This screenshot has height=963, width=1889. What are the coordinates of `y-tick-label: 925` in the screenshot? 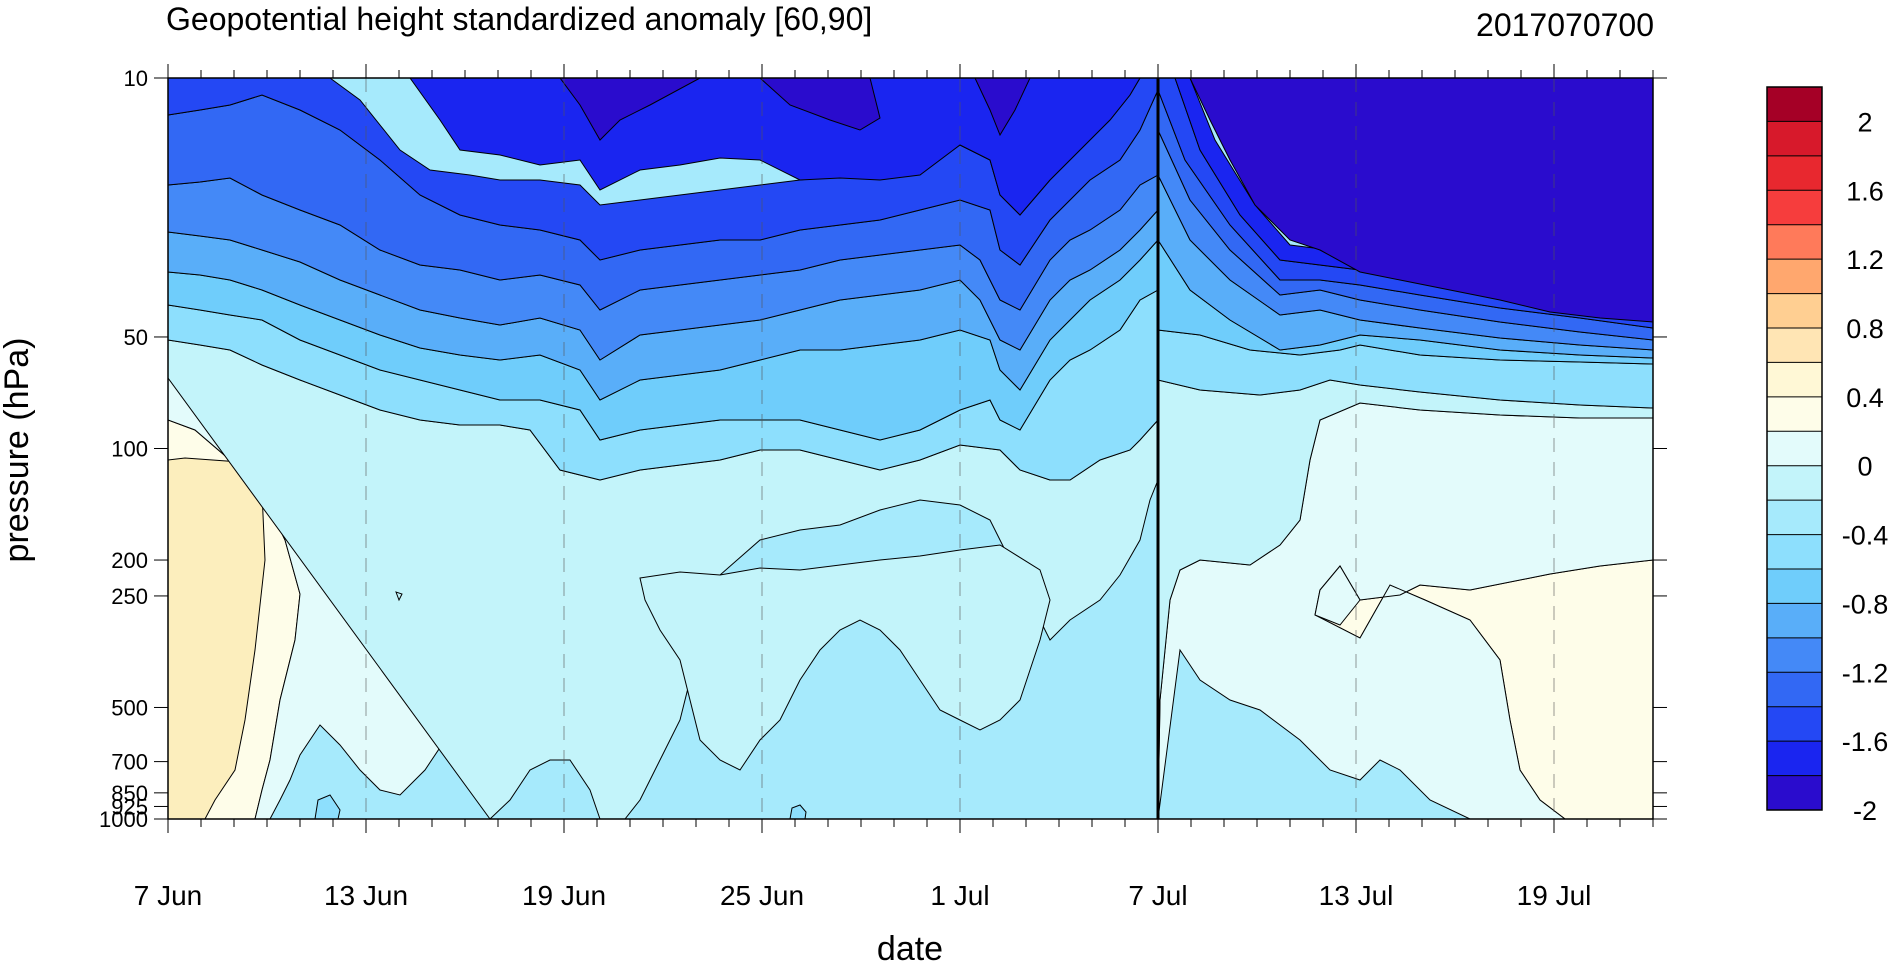 It's located at (129, 806).